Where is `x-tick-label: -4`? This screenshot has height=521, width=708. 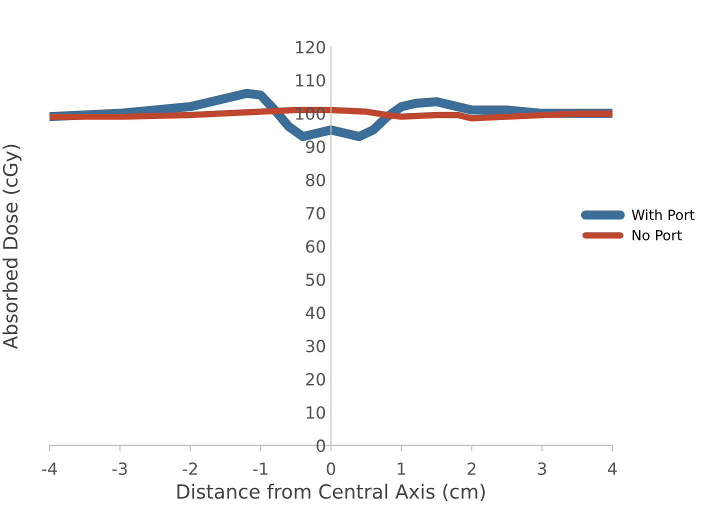
x-tick-label: -4 is located at coordinates (49, 468).